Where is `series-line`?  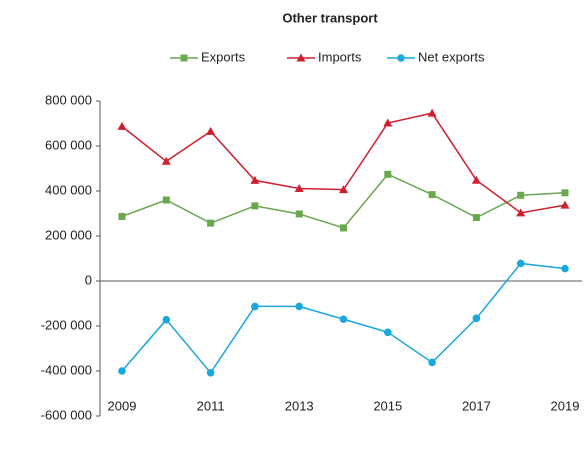 series-line is located at coordinates (343, 201).